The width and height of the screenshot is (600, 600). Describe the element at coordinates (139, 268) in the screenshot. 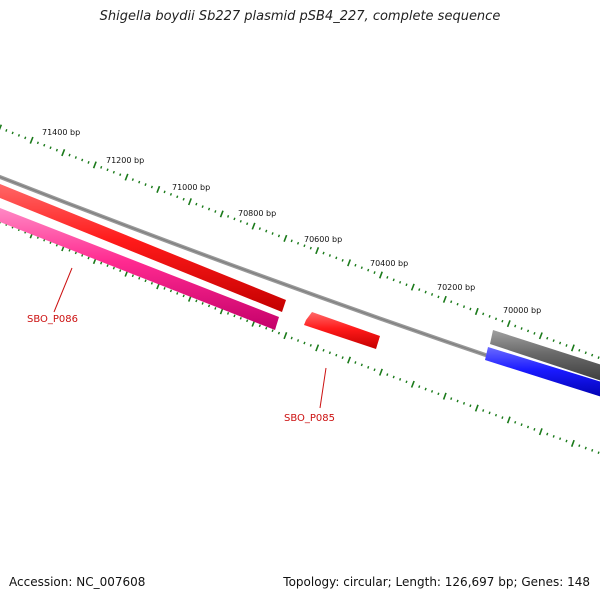

I see `gene-sbo-p086` at that location.